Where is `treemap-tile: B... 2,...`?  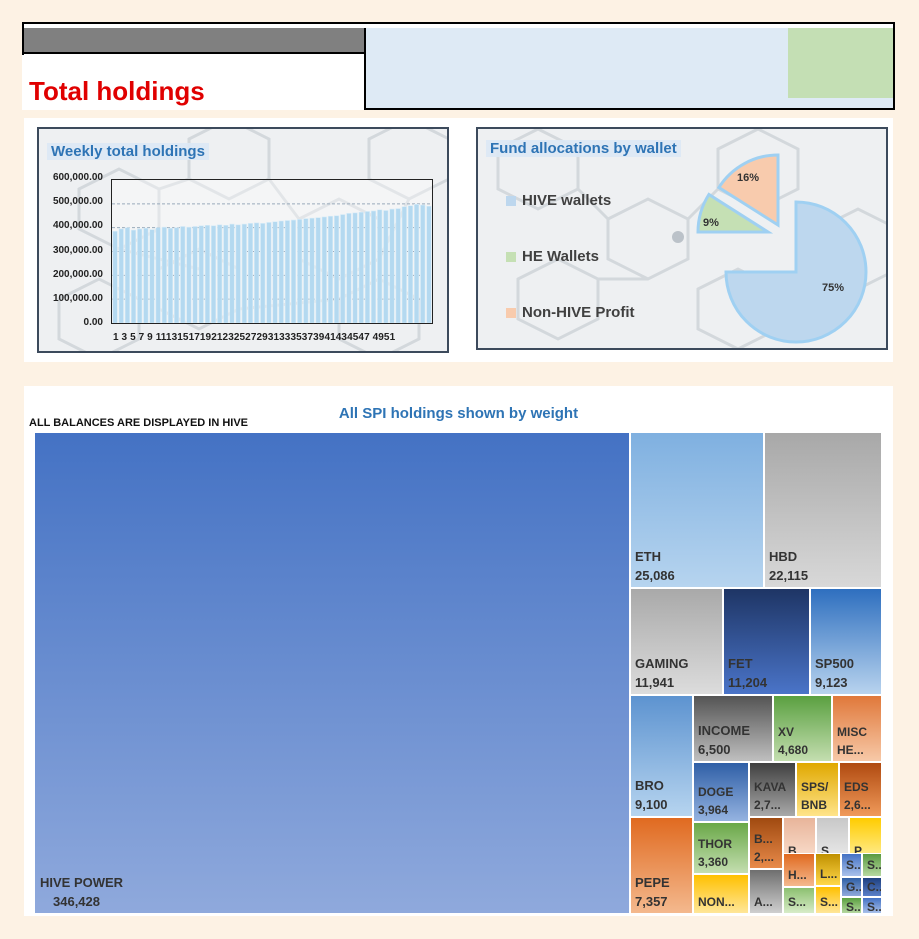 treemap-tile: B... 2,... is located at coordinates (766, 843).